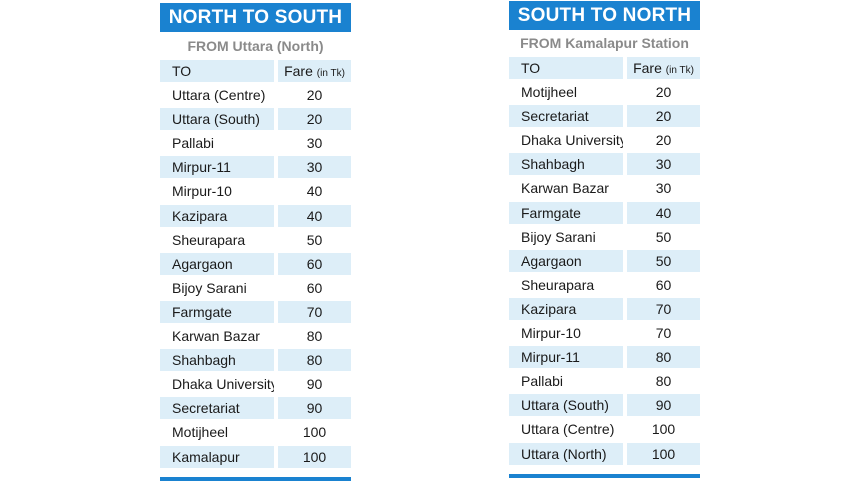  I want to click on table-row: Karwan Bazar 30, so click(604, 189).